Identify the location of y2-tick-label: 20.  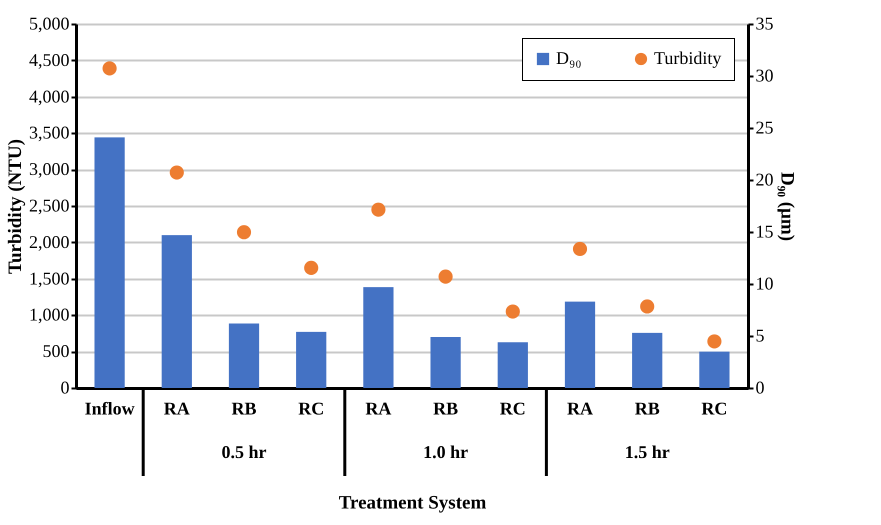
(765, 180).